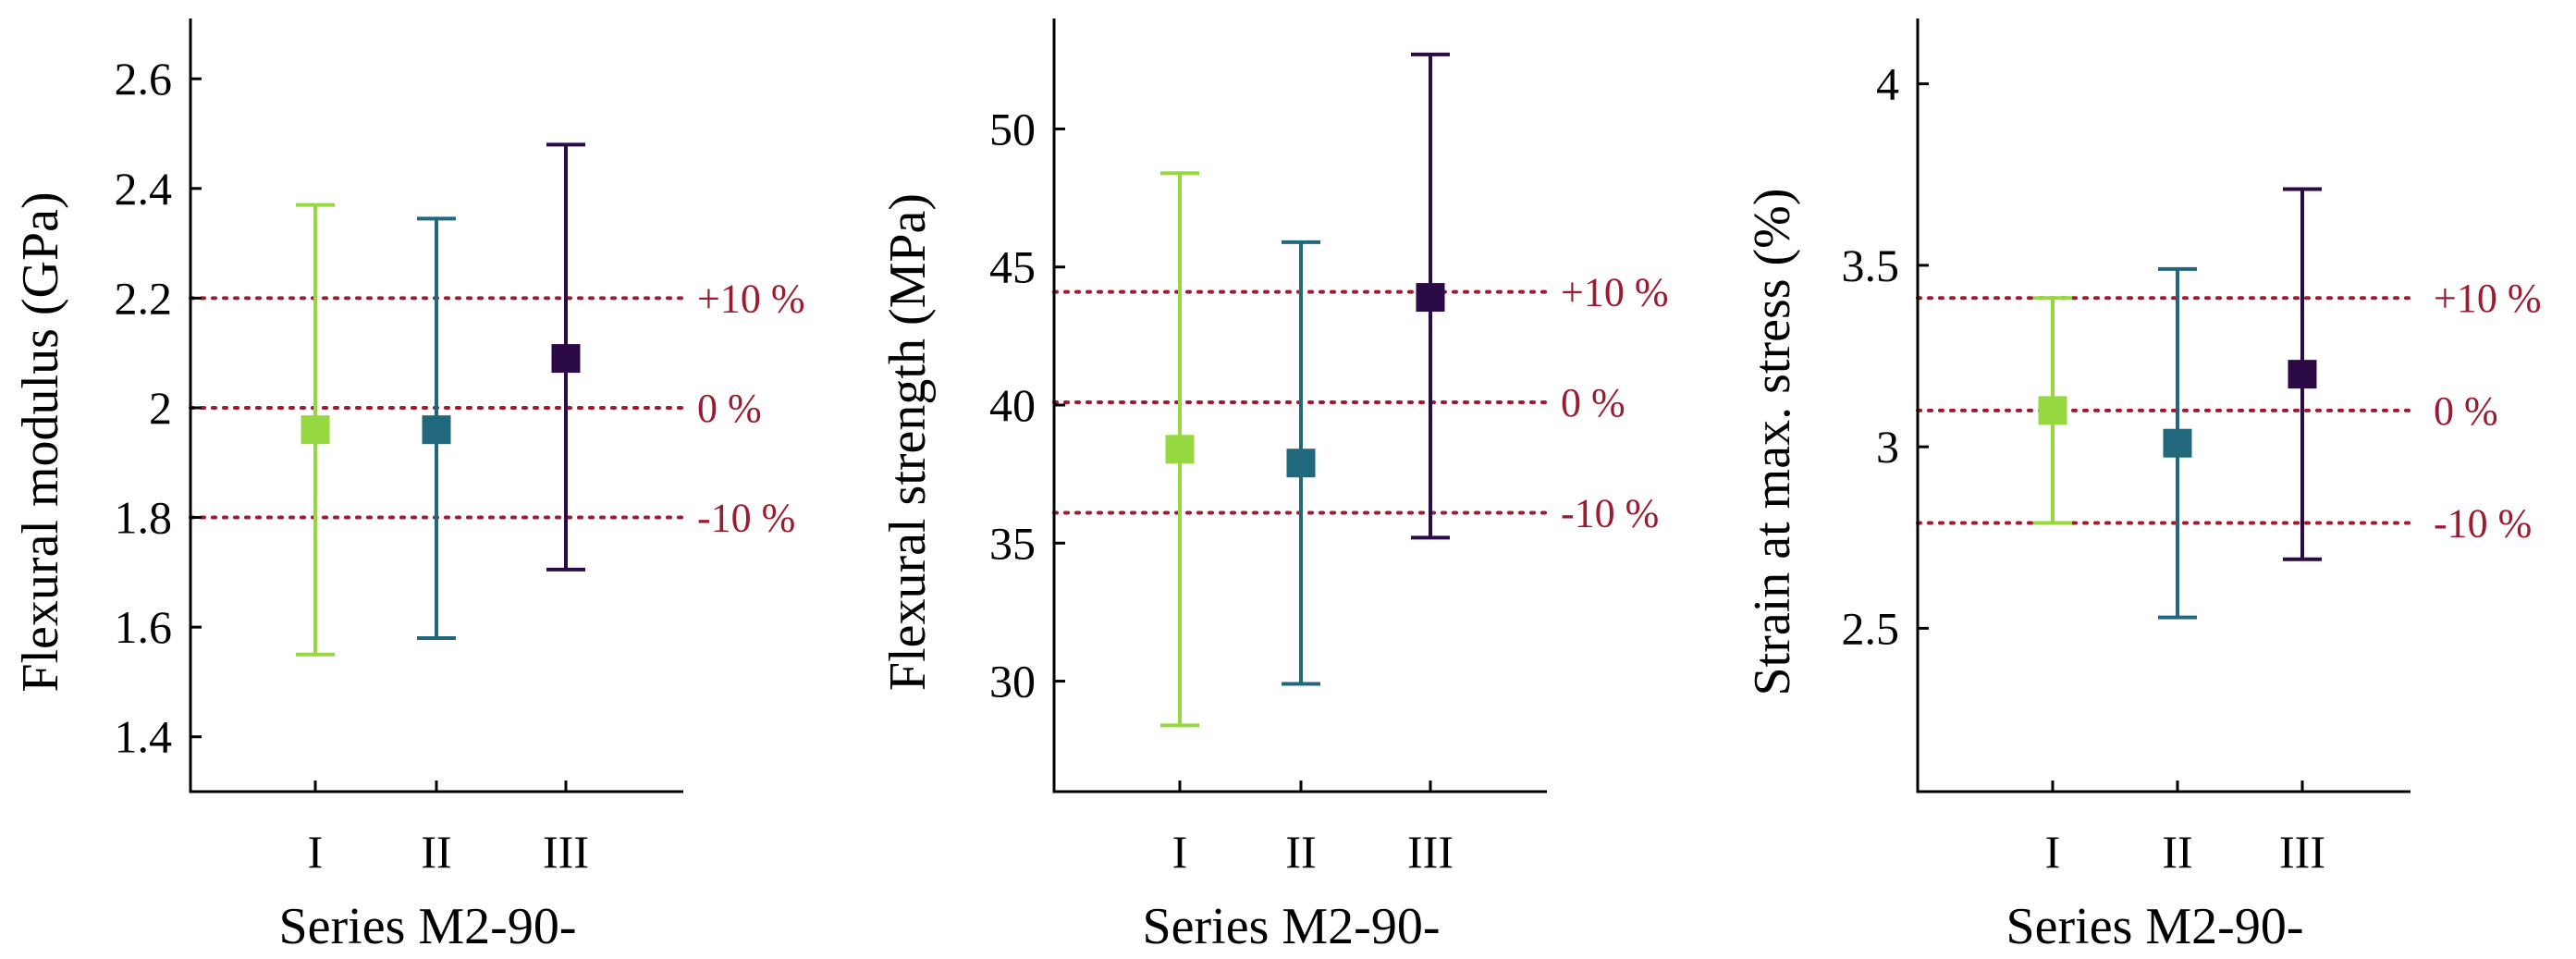  What do you see at coordinates (1871, 628) in the screenshot?
I see `y-tick-label: 2.5` at bounding box center [1871, 628].